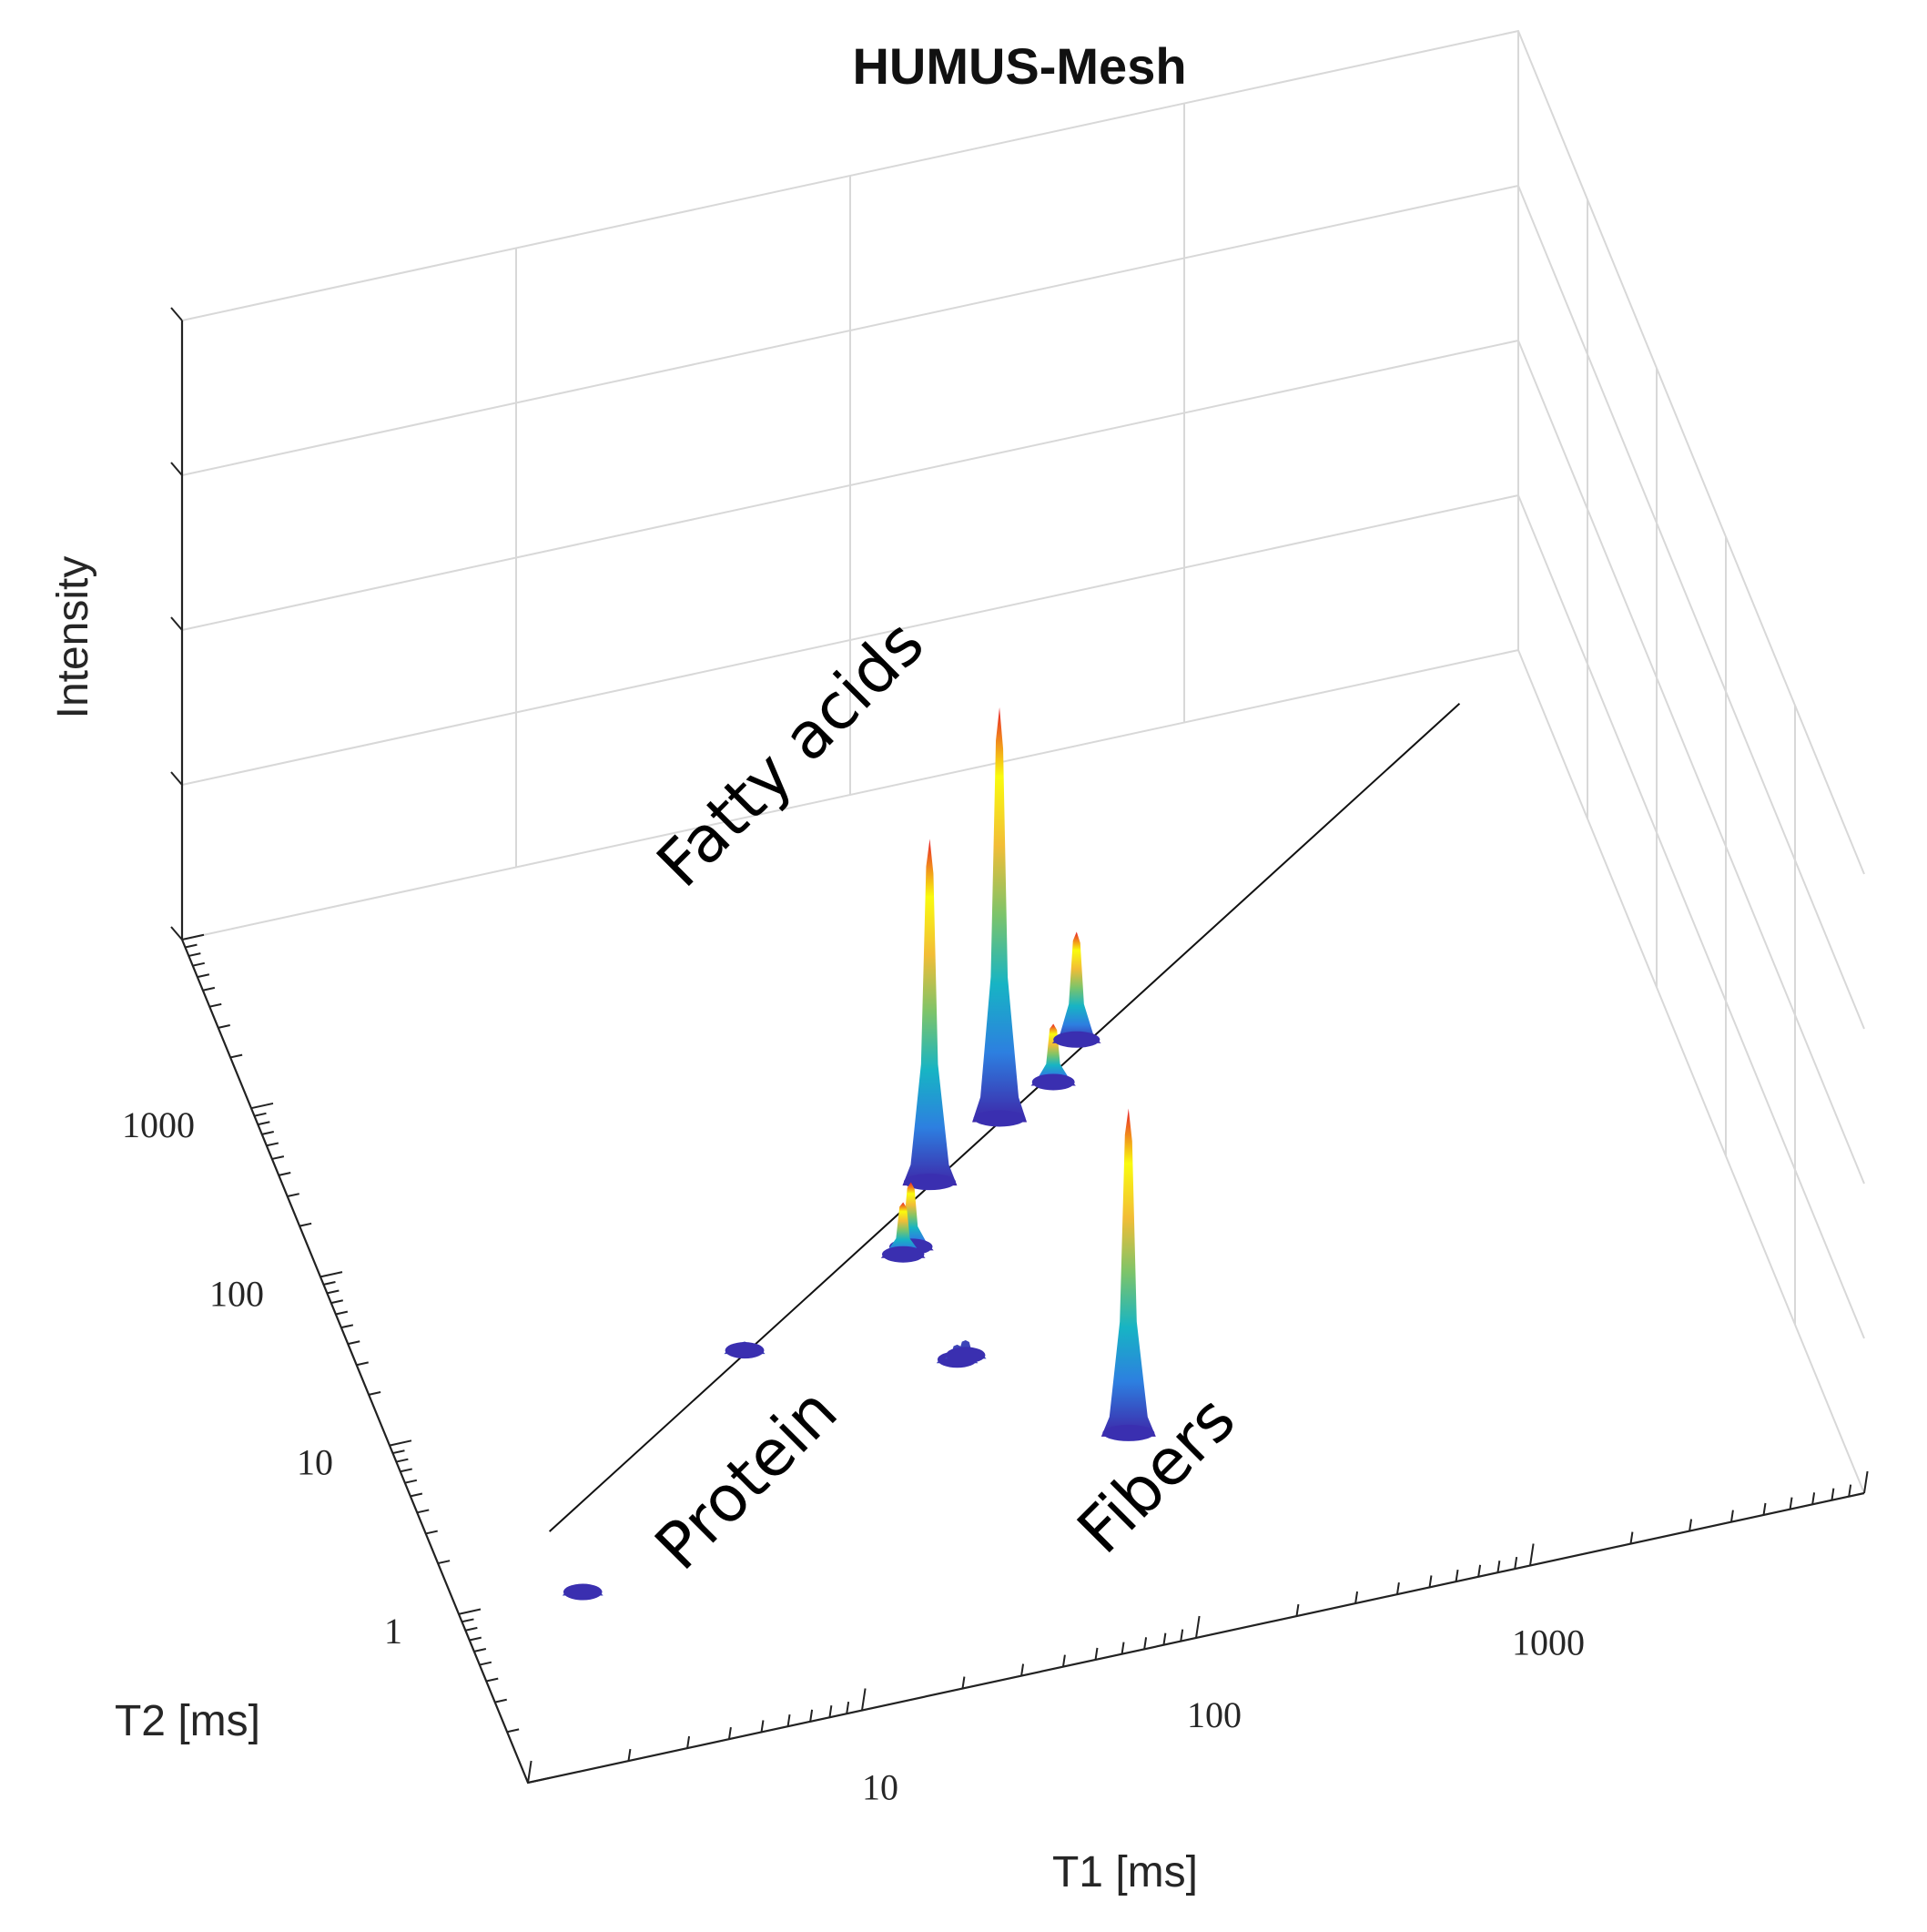  What do you see at coordinates (315, 1462) in the screenshot?
I see `y-tick-label: 10` at bounding box center [315, 1462].